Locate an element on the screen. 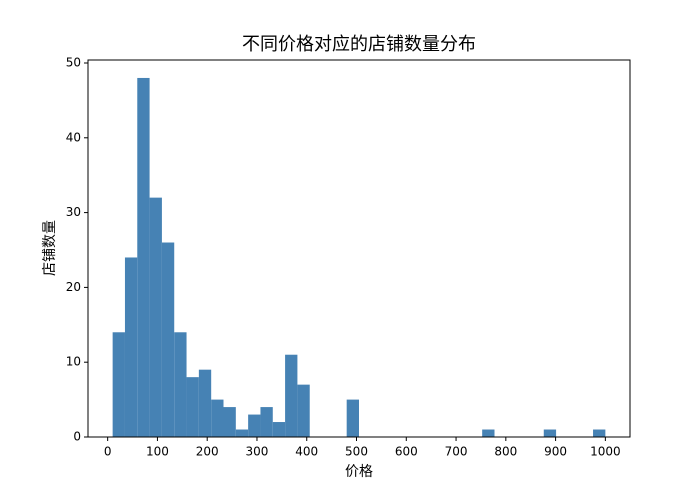 This screenshot has width=700, height=500. x-tick-label: 700 is located at coordinates (456, 452).